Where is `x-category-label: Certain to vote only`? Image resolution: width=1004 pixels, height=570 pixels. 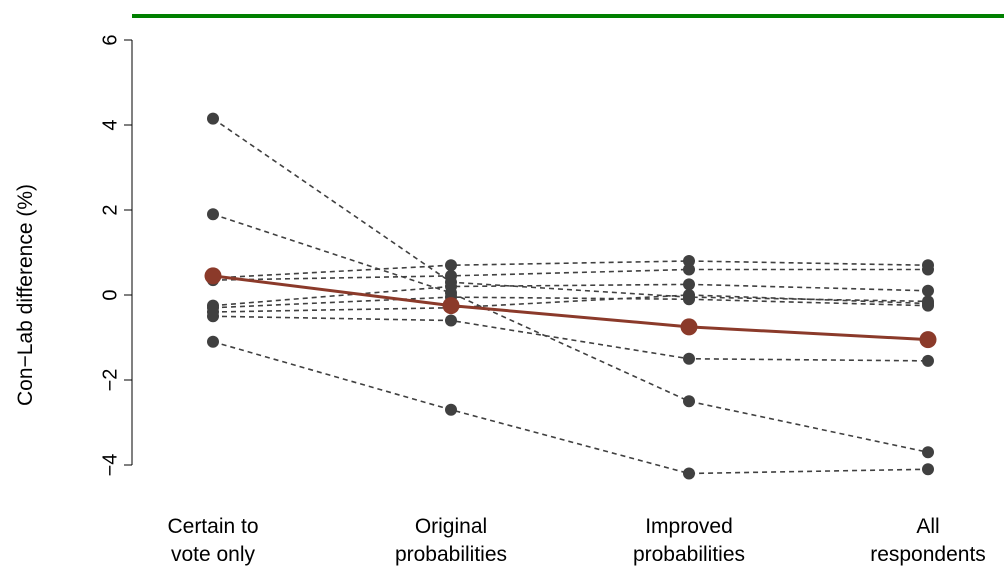
x-category-label: Certain to vote only is located at coordinates (212, 540).